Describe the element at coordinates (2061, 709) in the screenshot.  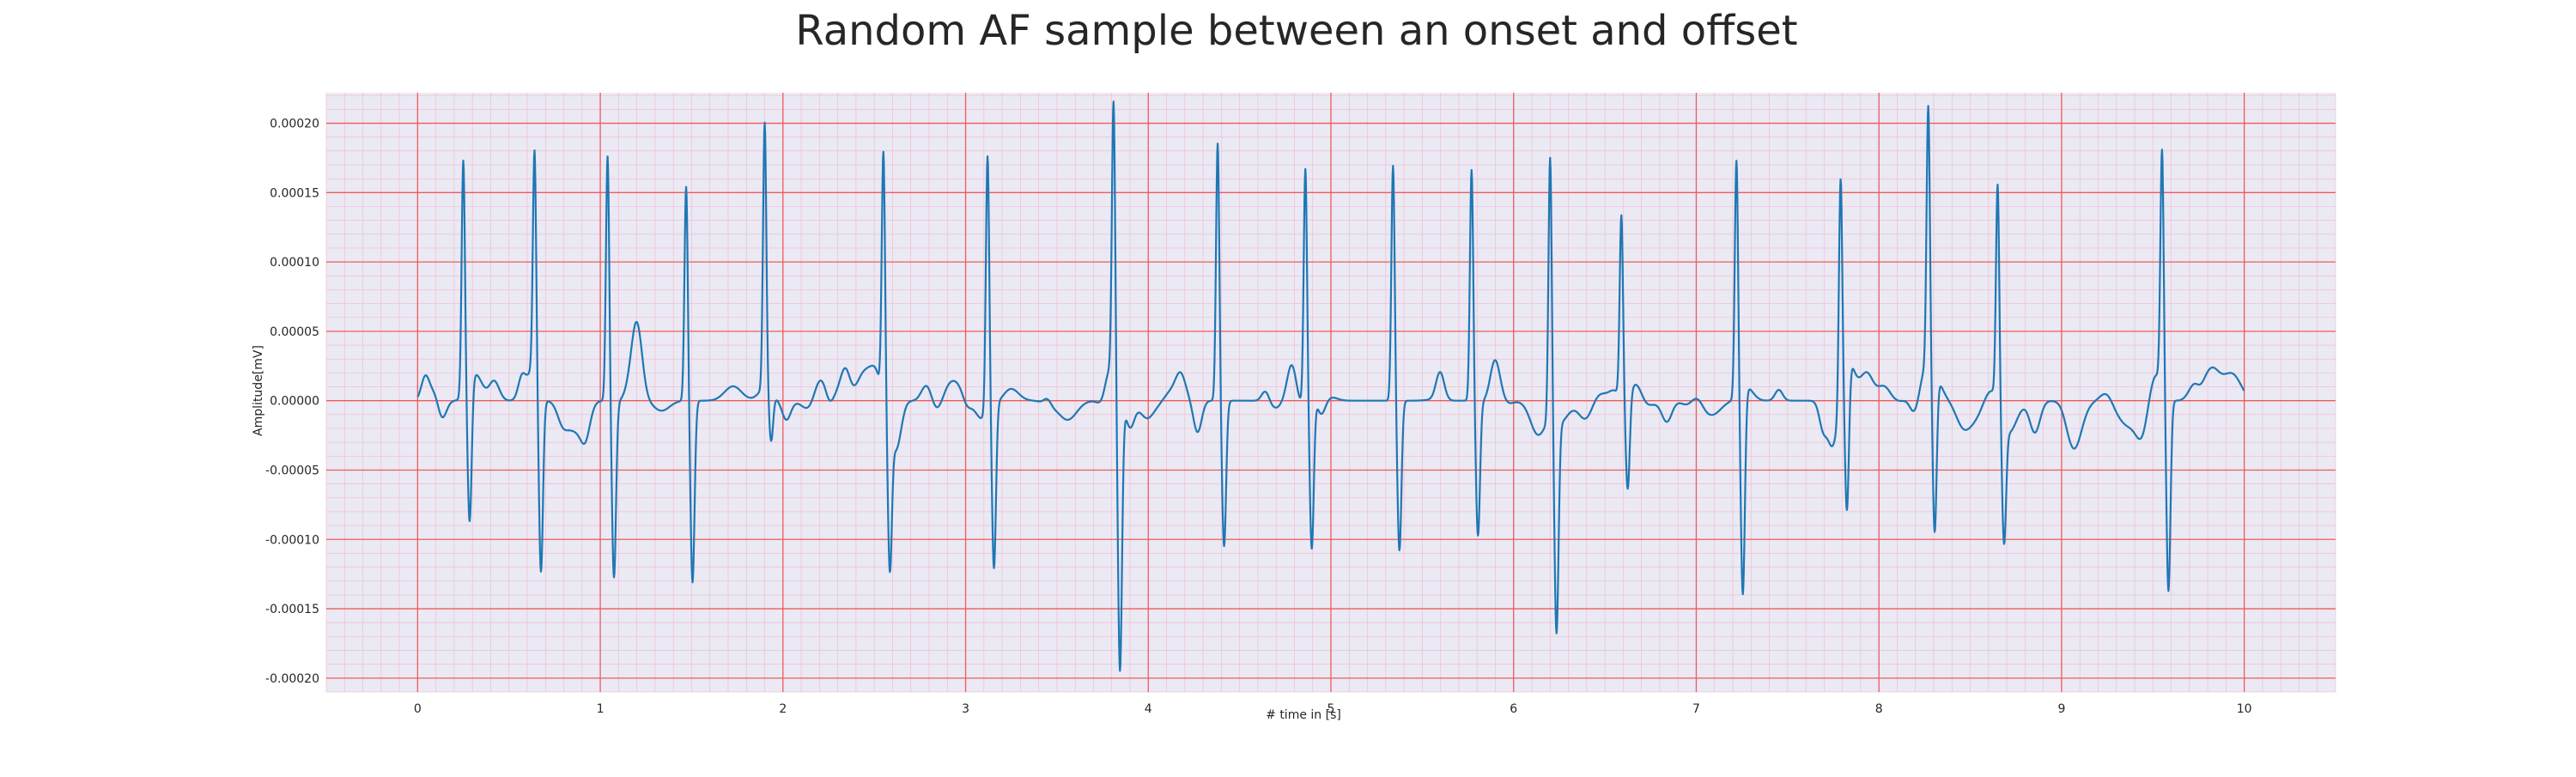
I see `x-tick-label: 9` at that location.